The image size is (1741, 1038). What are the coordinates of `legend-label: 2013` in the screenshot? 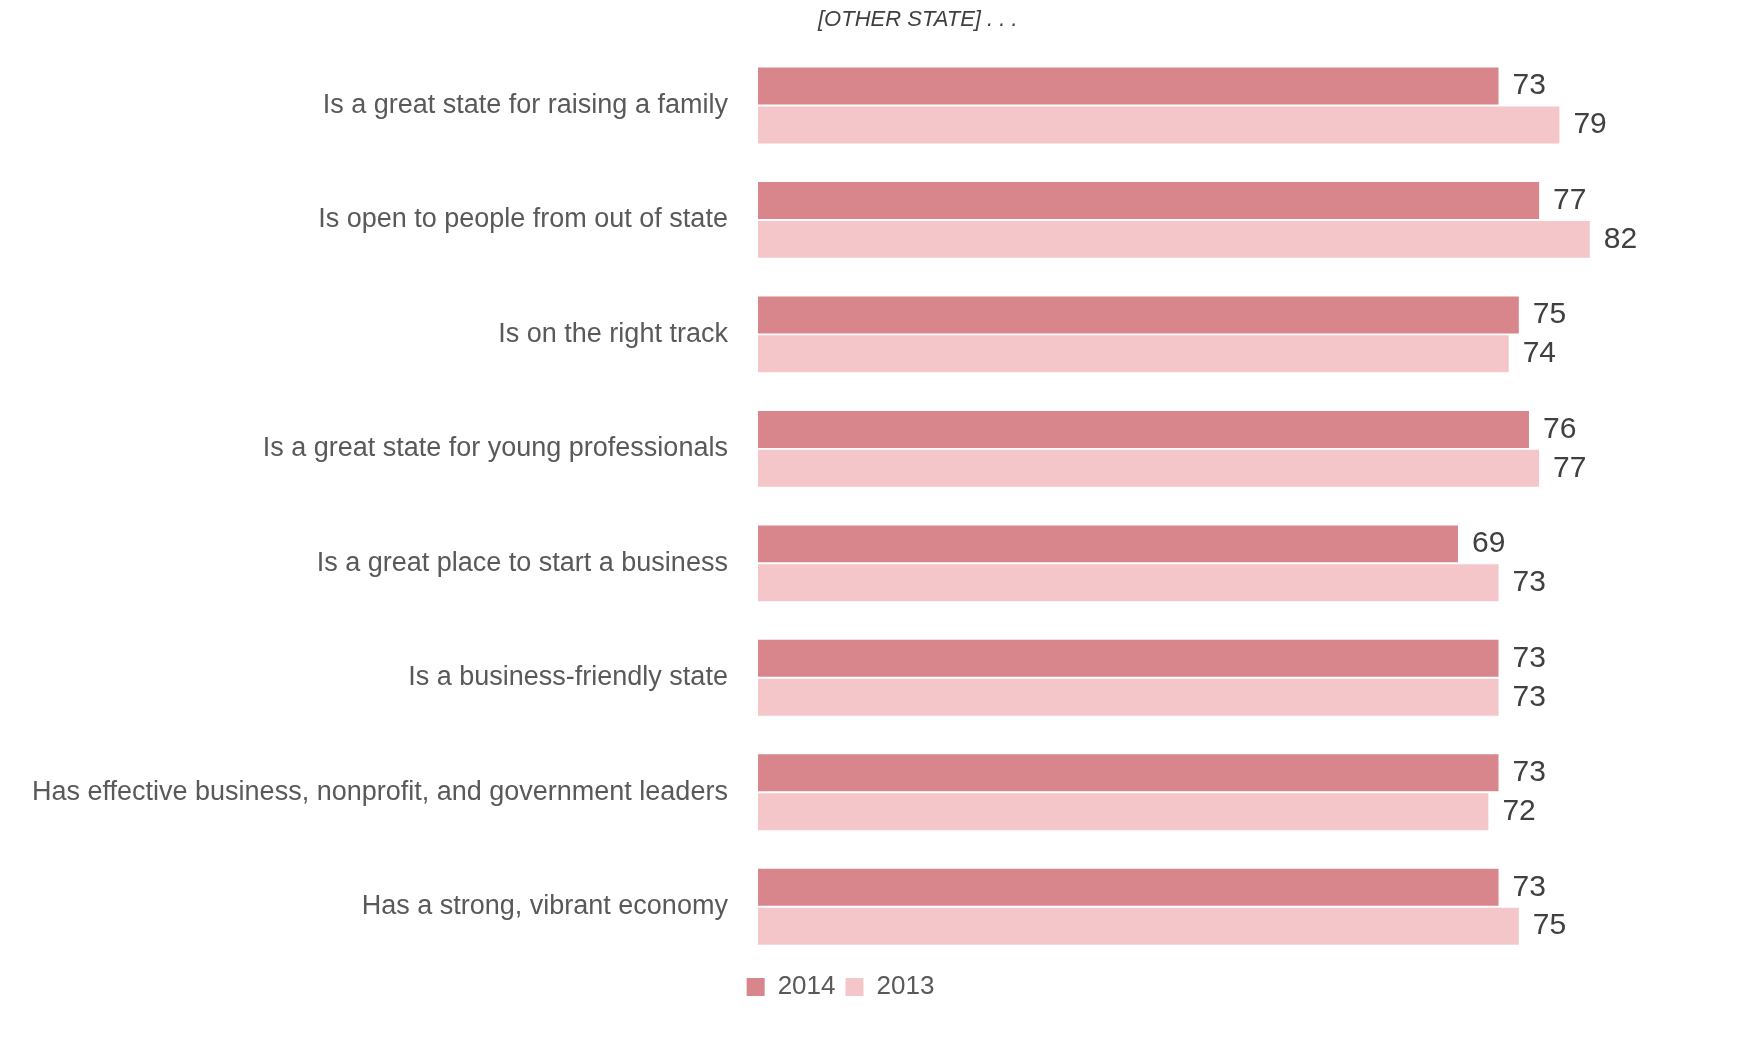 It's located at (905, 985).